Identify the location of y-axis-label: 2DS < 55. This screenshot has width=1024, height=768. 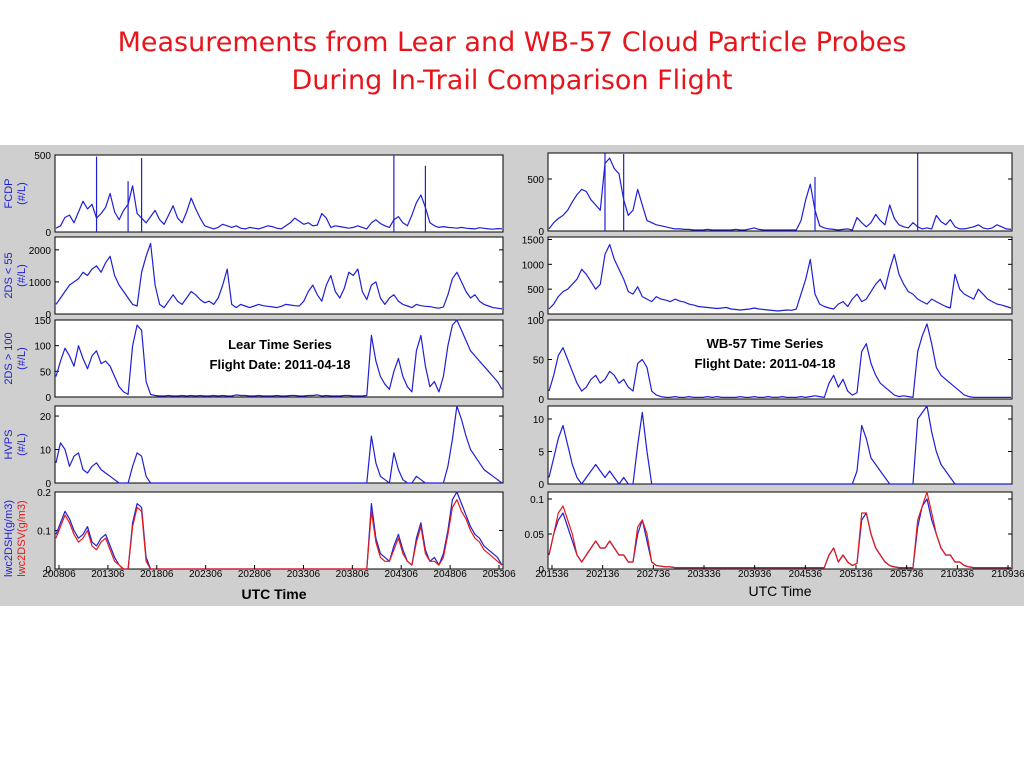
(9, 275).